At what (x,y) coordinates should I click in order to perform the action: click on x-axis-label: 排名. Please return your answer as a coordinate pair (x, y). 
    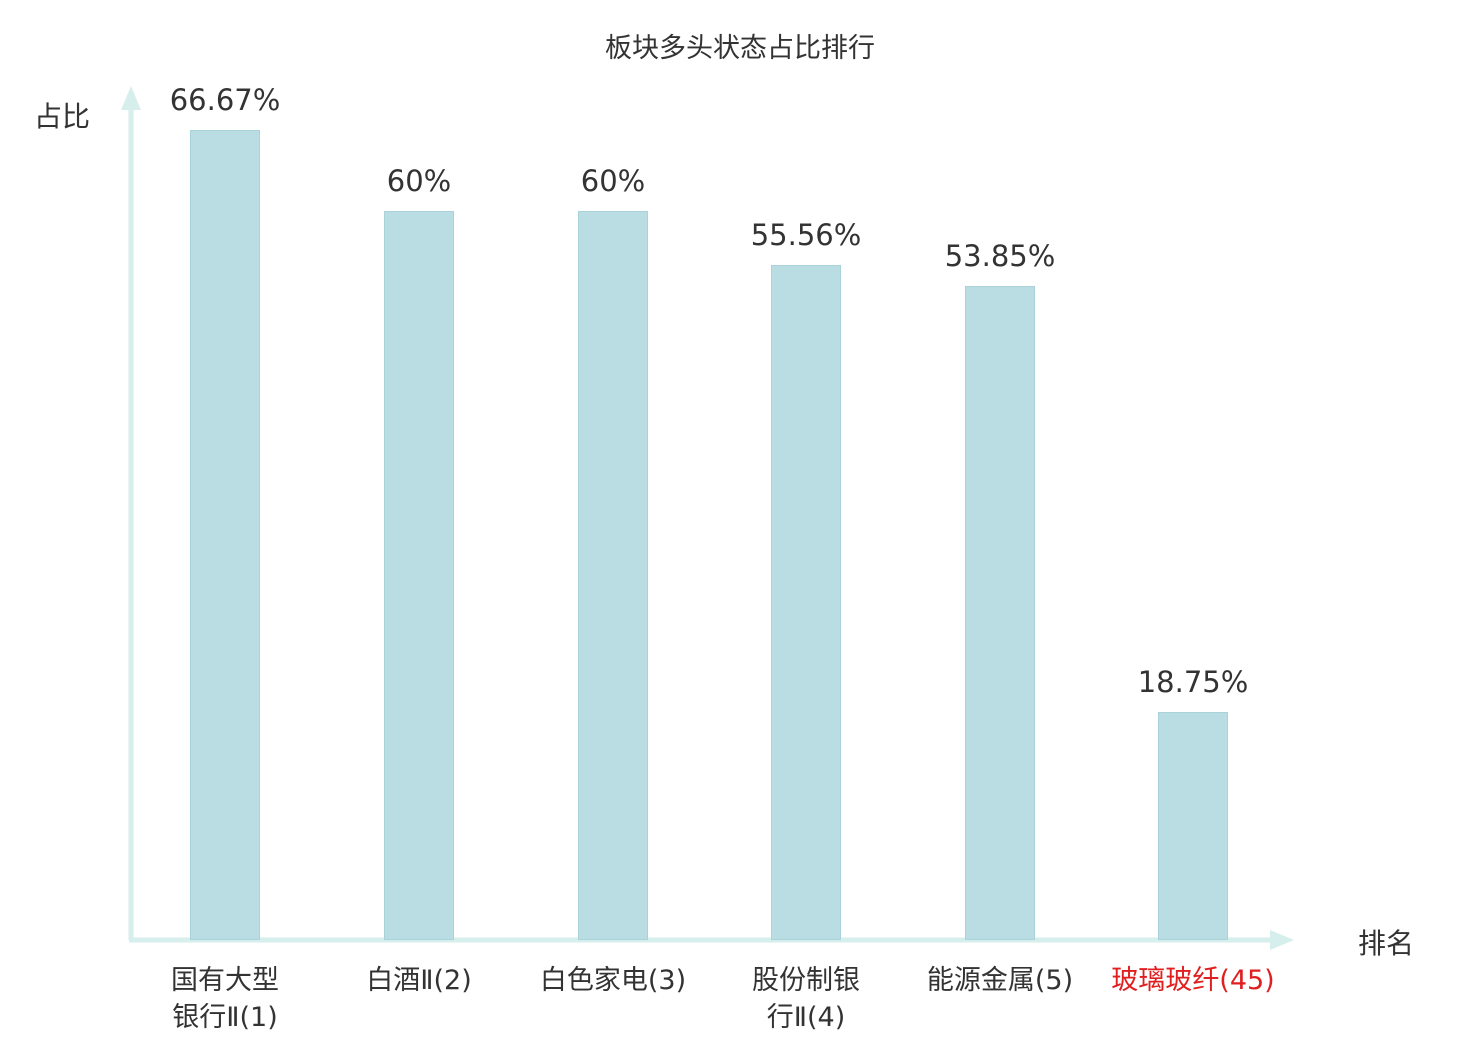
    Looking at the image, I should click on (1386, 943).